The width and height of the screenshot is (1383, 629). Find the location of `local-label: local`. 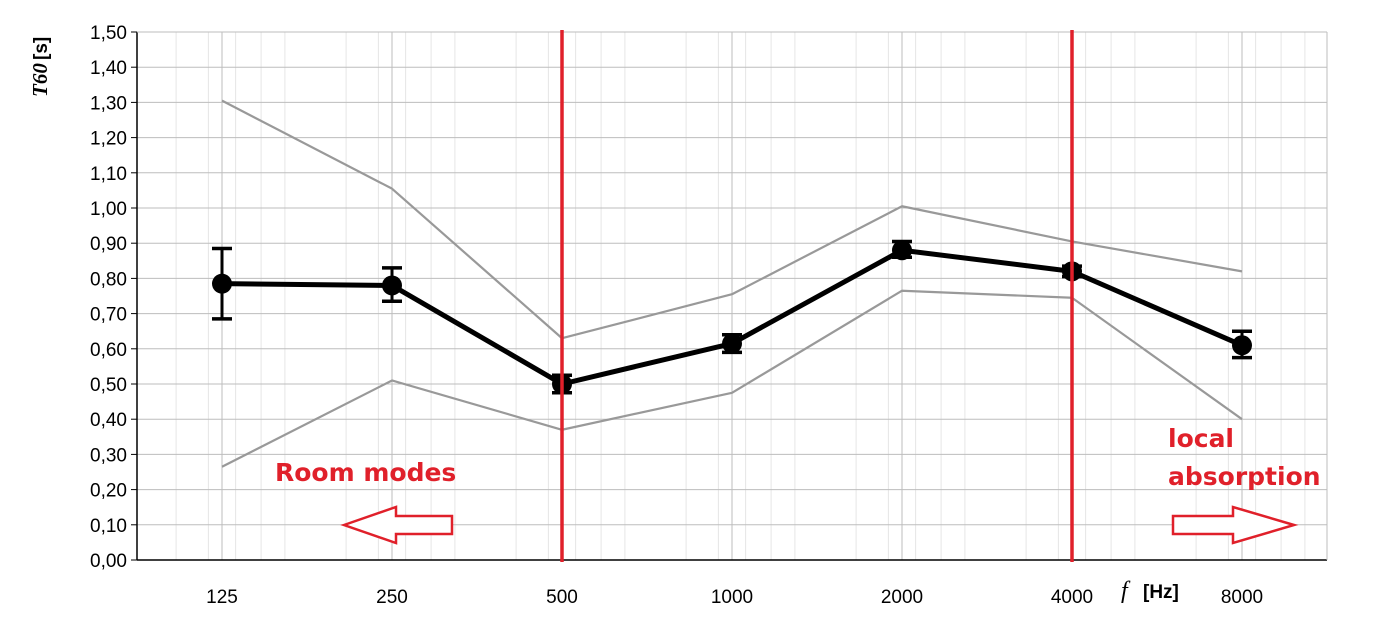

local-label: local is located at coordinates (1201, 438).